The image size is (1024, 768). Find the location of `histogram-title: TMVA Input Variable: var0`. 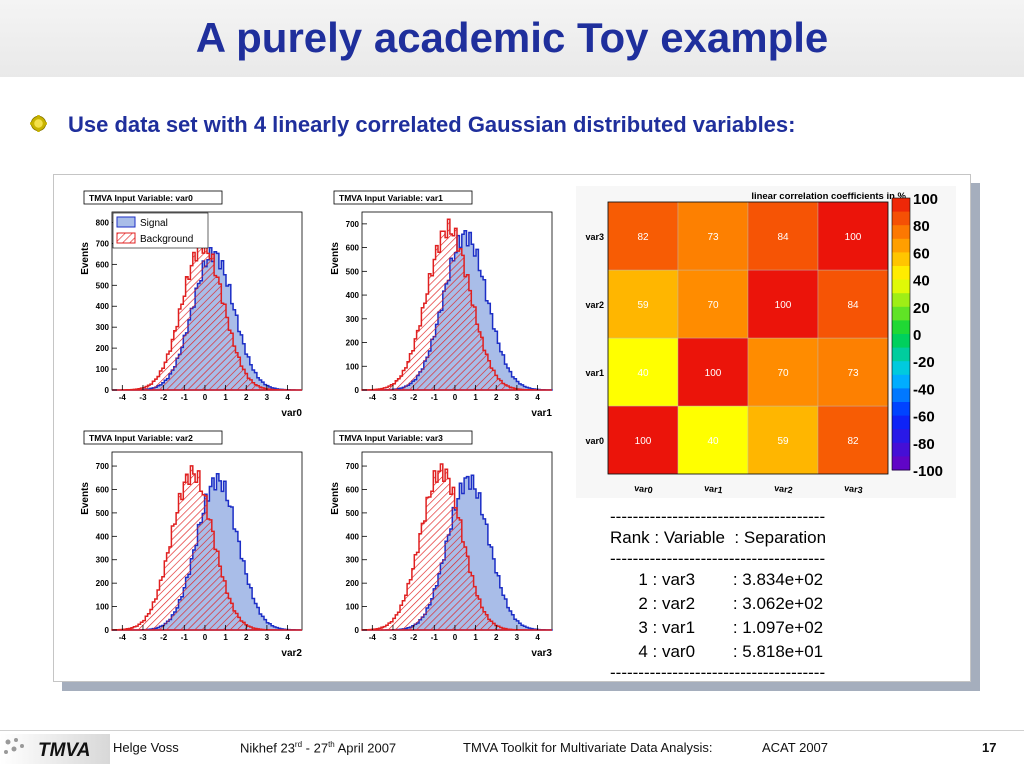

histogram-title: TMVA Input Variable: var0 is located at coordinates (141, 198).